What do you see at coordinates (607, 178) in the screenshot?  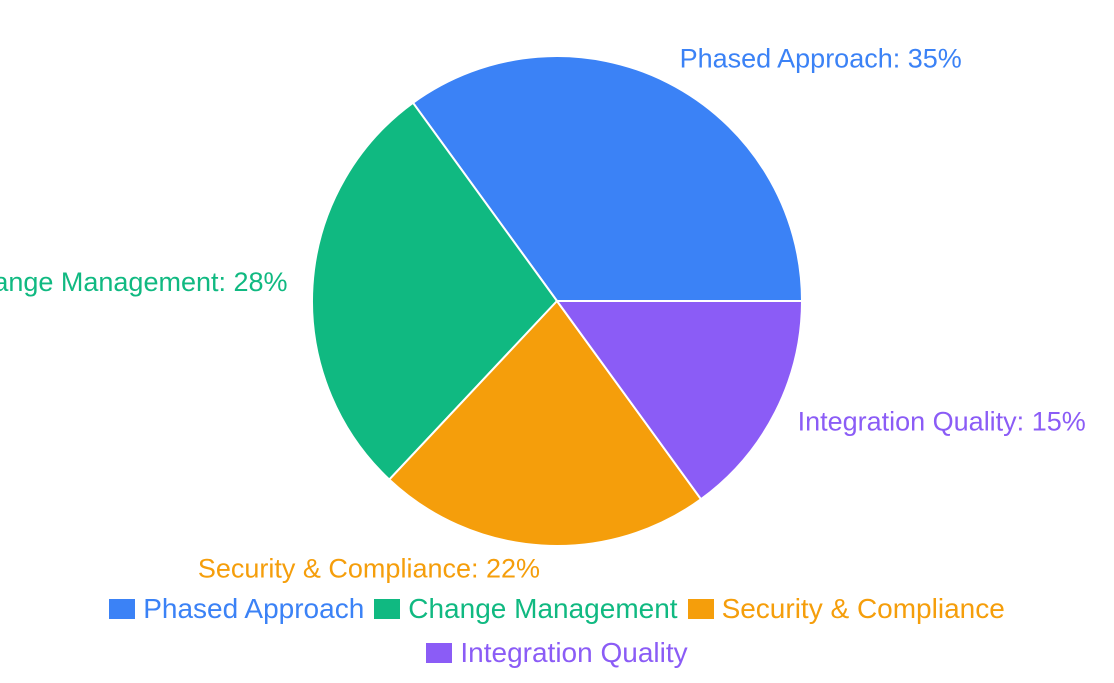 I see `pie-slice-phased-approach` at bounding box center [607, 178].